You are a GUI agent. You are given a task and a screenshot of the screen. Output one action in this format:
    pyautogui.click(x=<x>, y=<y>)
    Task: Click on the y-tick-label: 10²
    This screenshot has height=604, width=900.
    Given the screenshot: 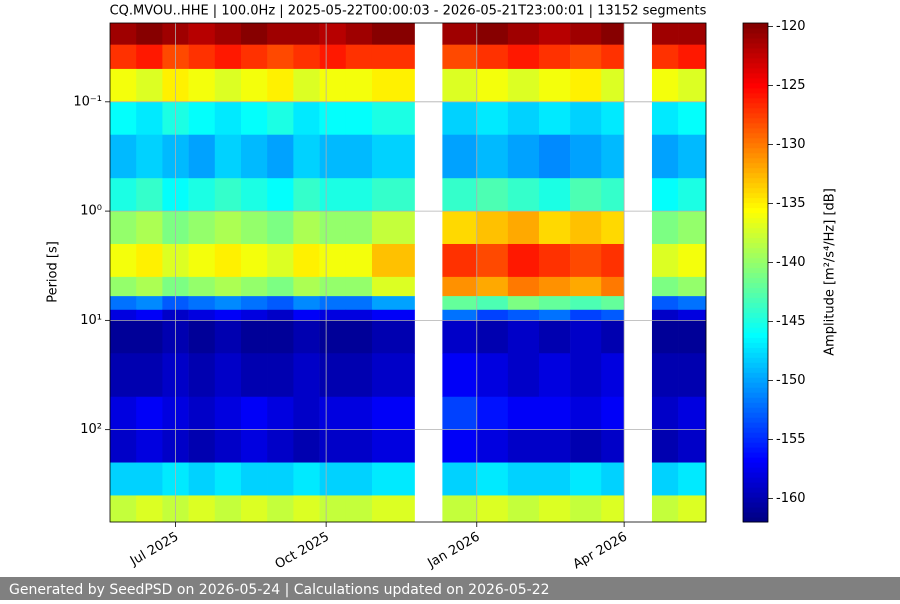 What is the action you would take?
    pyautogui.click(x=91, y=429)
    